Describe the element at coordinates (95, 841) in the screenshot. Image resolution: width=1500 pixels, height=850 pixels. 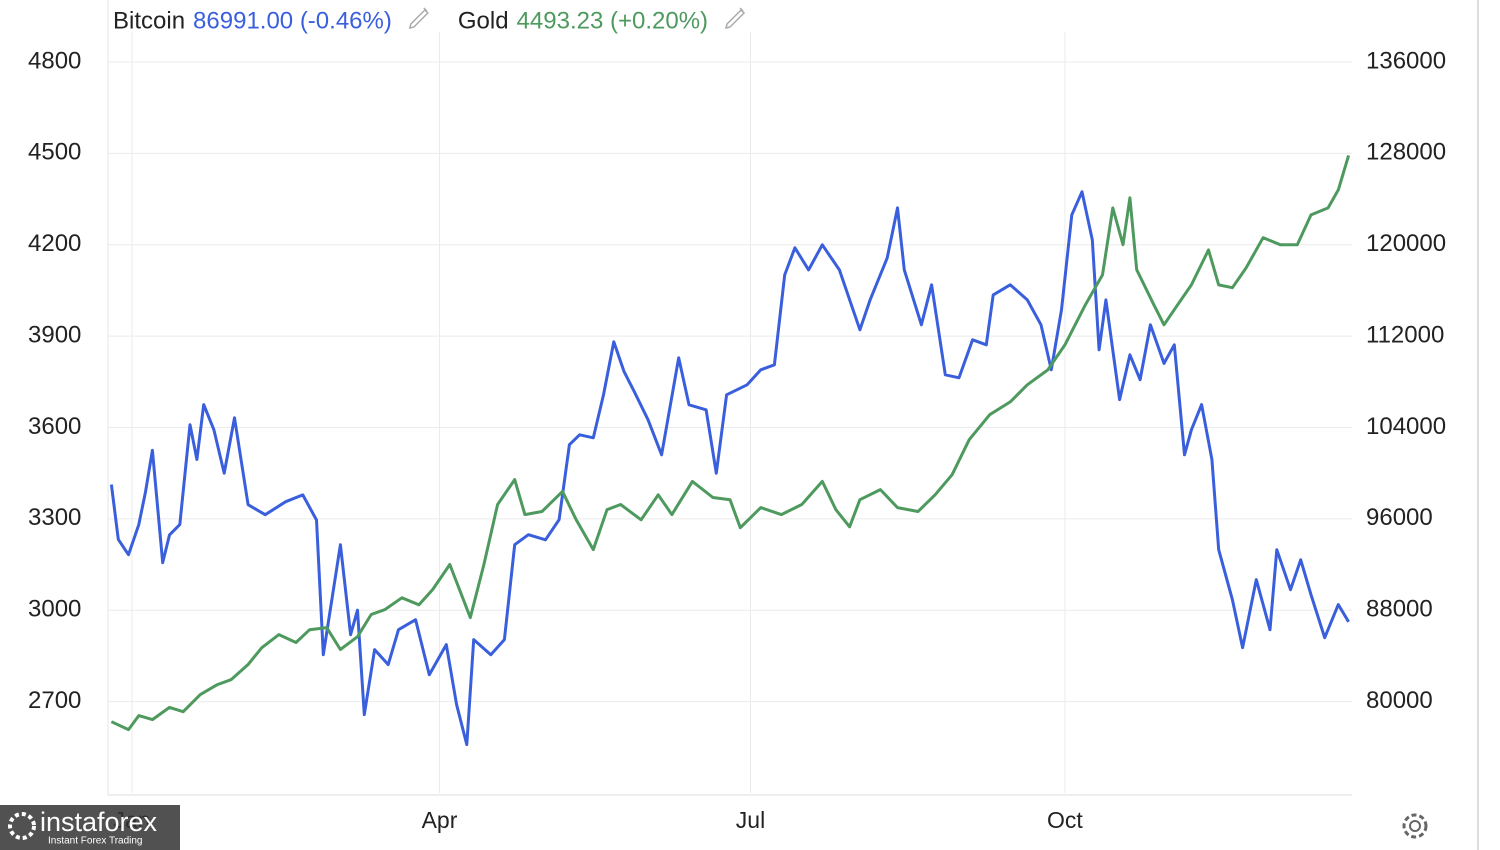
I see `watermark-tagline: Instant Forex Trading` at that location.